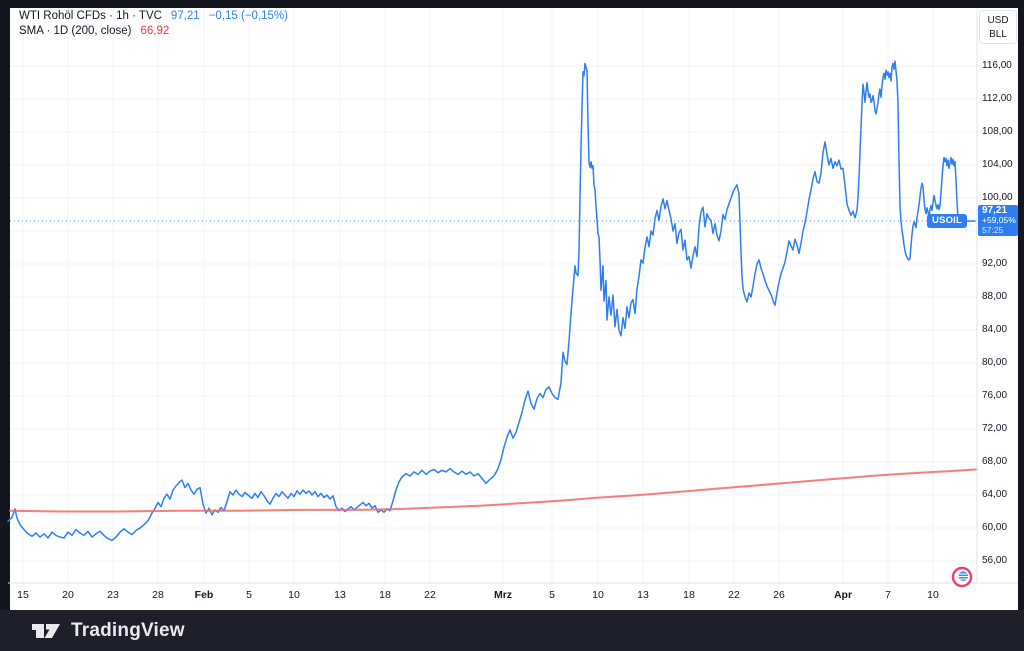  What do you see at coordinates (995, 395) in the screenshot?
I see `price-tick-label: 76,00` at bounding box center [995, 395].